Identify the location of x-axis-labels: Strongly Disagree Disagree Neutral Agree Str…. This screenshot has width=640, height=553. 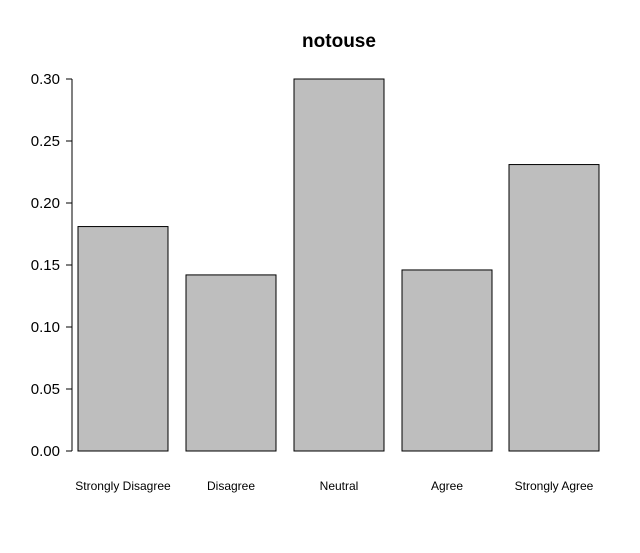
(334, 486).